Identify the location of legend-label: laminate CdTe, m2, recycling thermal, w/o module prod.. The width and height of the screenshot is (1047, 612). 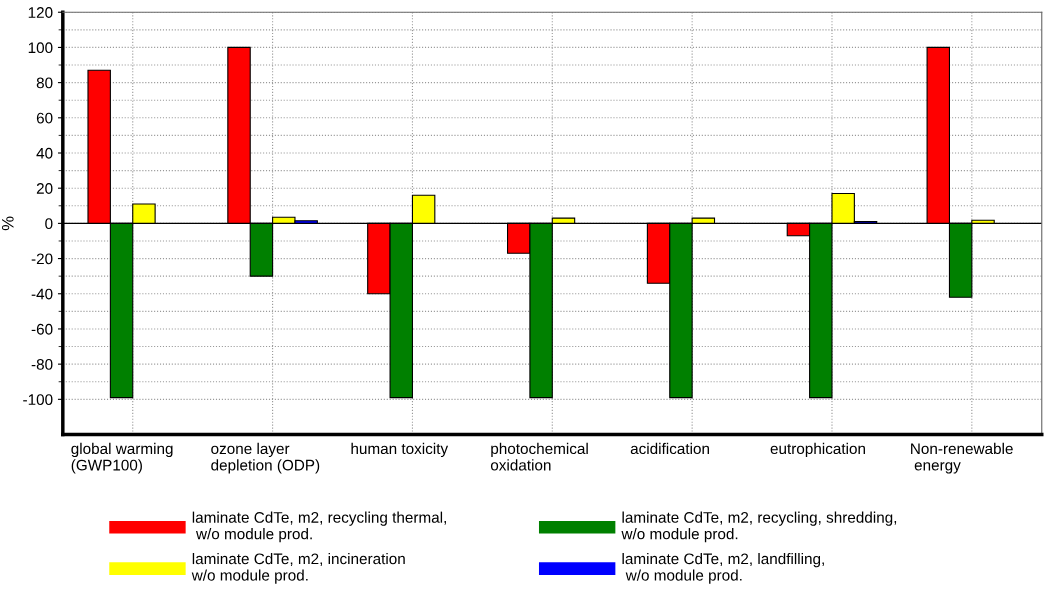
(319, 527).